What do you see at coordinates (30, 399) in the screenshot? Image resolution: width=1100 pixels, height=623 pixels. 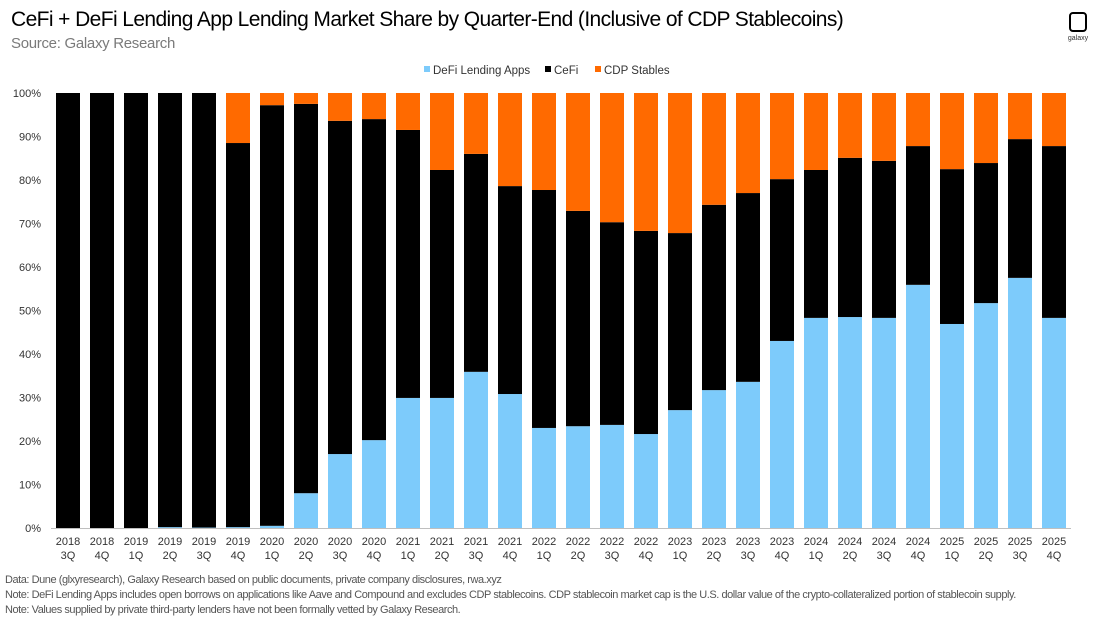 I see `y-tick-label: 30%` at bounding box center [30, 399].